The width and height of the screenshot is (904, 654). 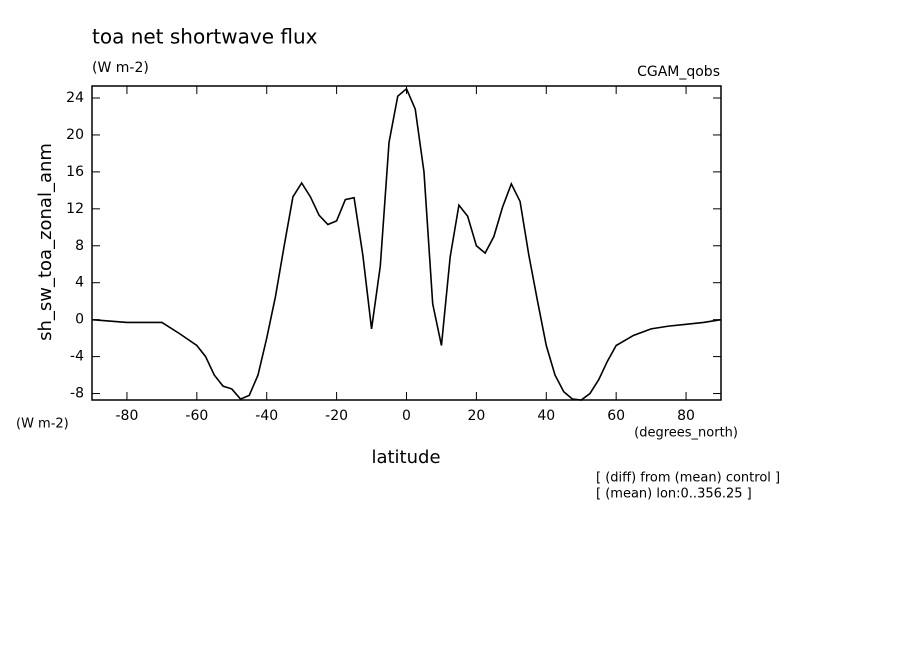 I want to click on x-tick-label: -40, so click(x=266, y=416).